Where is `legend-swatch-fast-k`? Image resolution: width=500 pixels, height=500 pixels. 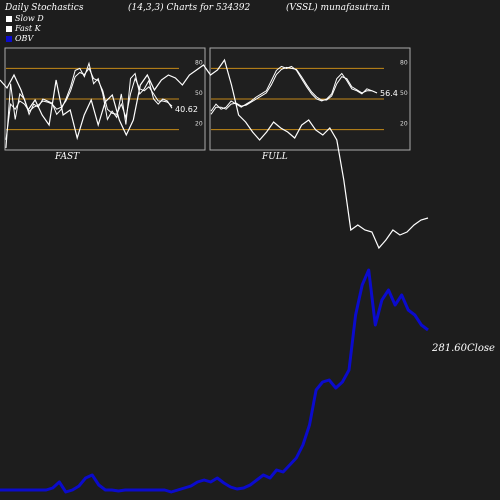
legend-swatch-fast-k is located at coordinates (9, 29).